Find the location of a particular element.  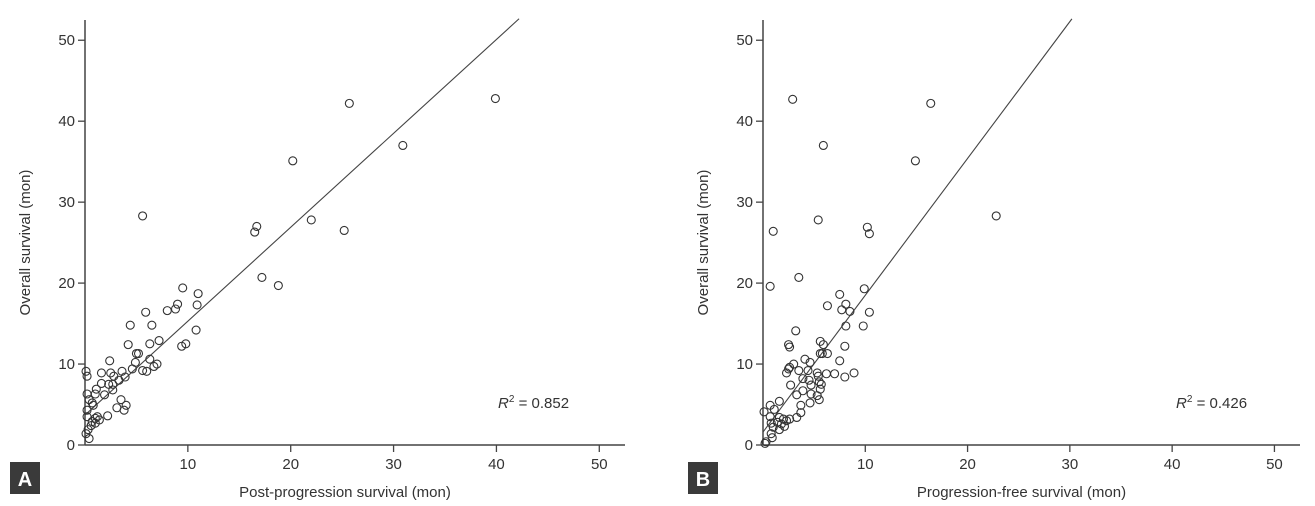

r-symbol: R is located at coordinates (1181, 403).